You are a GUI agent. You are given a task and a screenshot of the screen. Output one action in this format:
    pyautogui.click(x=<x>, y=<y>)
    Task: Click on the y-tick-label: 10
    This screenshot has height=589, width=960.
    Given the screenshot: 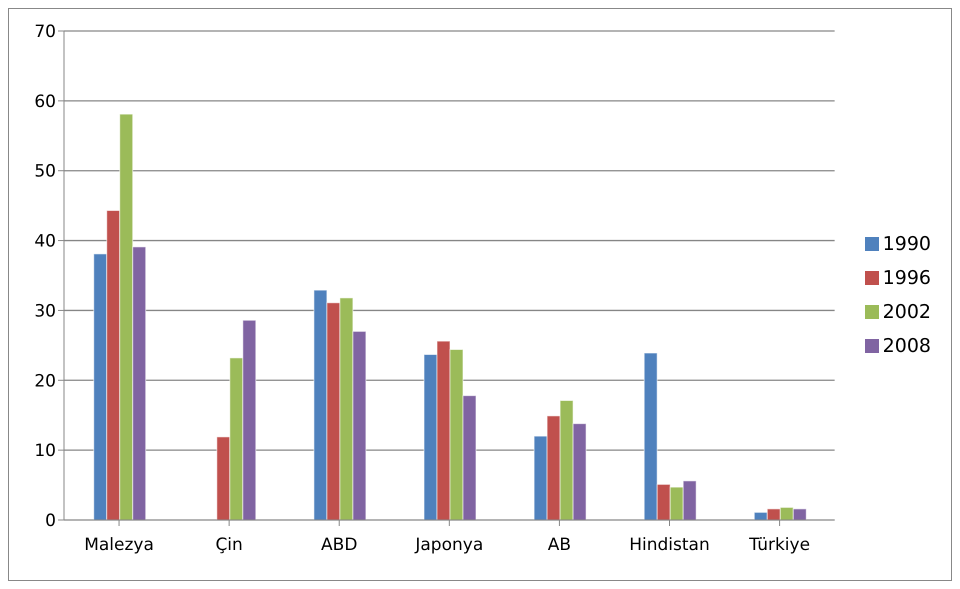 What is the action you would take?
    pyautogui.click(x=45, y=451)
    